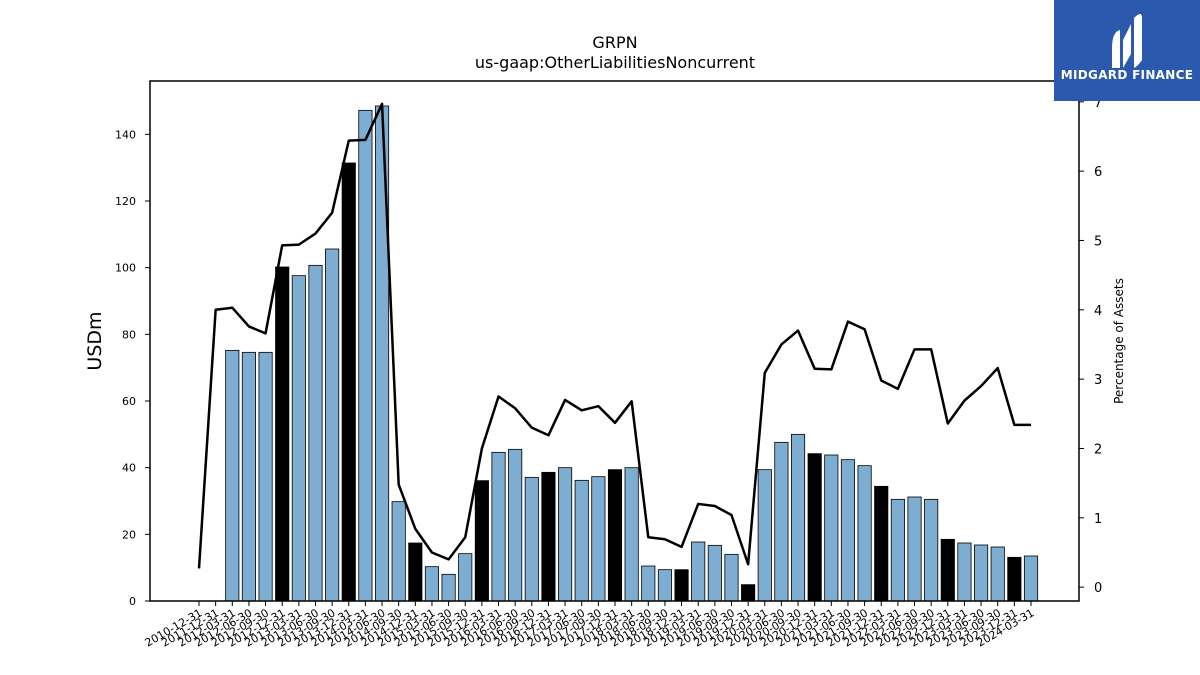 The height and width of the screenshot is (675, 1200). What do you see at coordinates (1119, 341) in the screenshot?
I see `y2-axis-label: Percentage of Assets` at bounding box center [1119, 341].